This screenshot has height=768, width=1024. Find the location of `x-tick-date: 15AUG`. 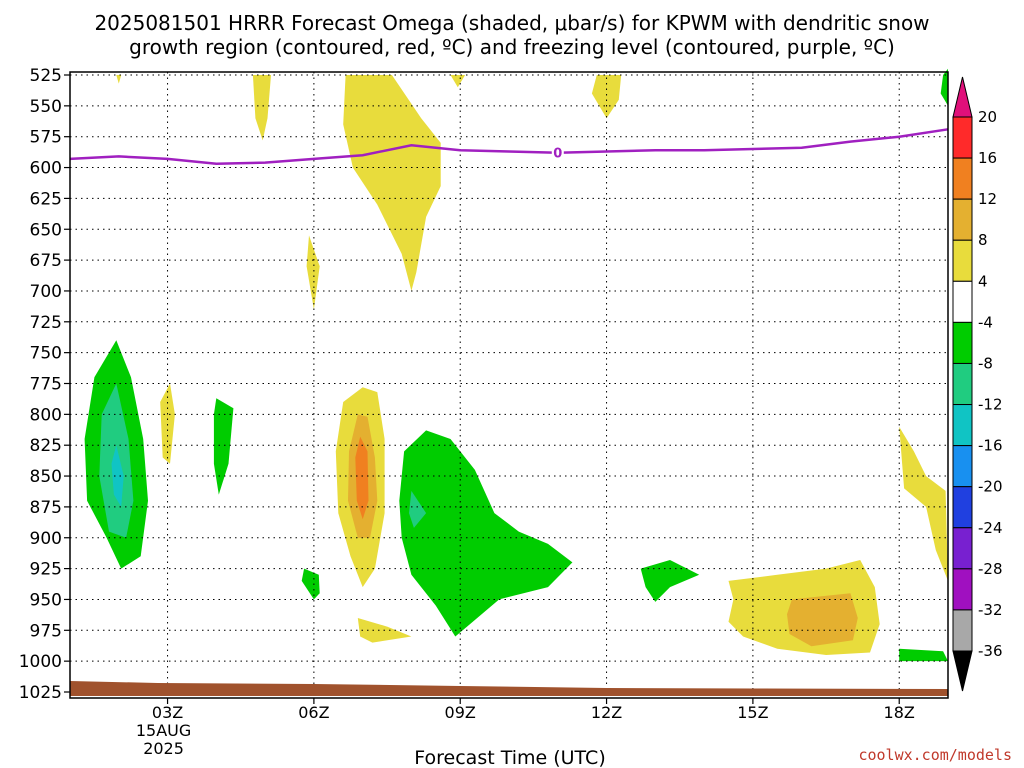

x-tick-date: 15AUG is located at coordinates (163, 730).